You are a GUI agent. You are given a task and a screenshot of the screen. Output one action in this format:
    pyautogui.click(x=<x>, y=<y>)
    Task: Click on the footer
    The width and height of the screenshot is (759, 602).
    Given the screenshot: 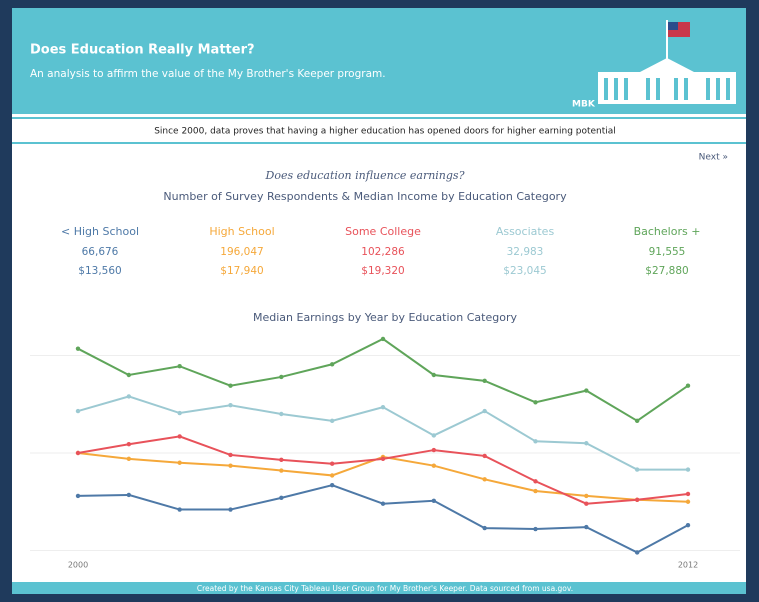 What is the action you would take?
    pyautogui.click(x=379, y=588)
    